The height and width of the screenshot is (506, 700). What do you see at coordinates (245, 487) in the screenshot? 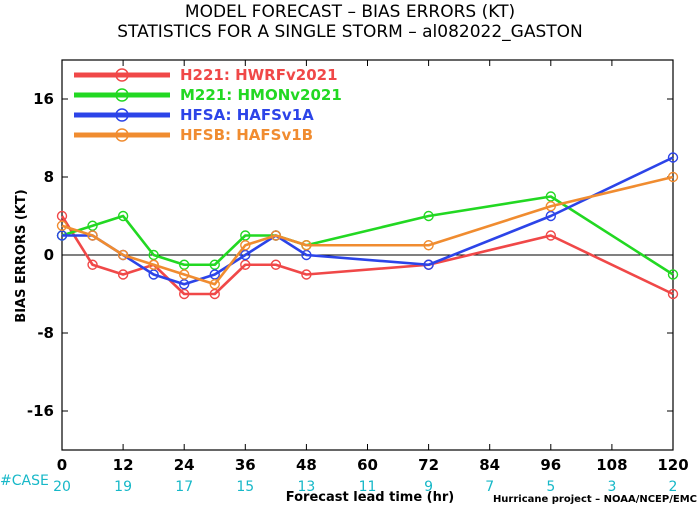
I see `case-count: 15` at bounding box center [245, 487].